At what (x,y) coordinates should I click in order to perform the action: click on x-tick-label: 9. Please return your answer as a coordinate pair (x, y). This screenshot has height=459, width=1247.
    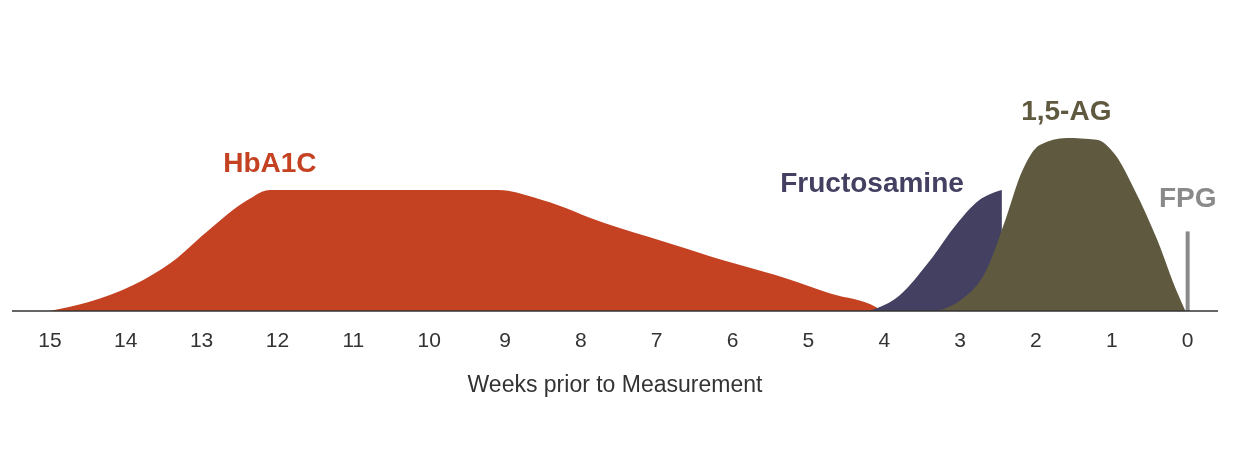
    Looking at the image, I should click on (505, 339).